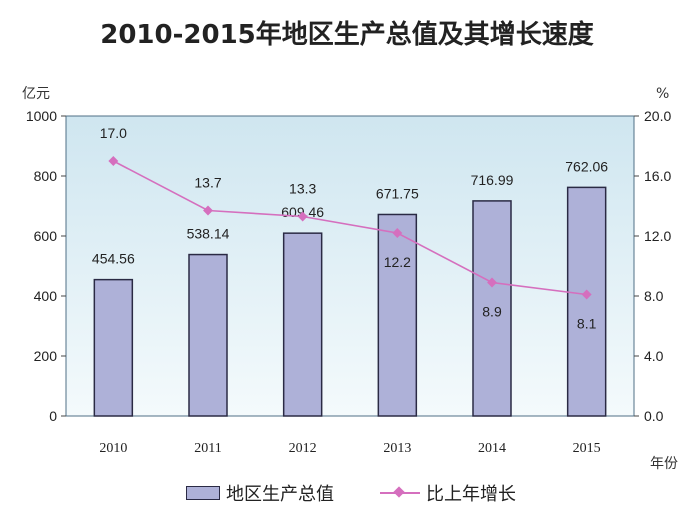  What do you see at coordinates (587, 324) in the screenshot?
I see `growth-value-label: 8.1` at bounding box center [587, 324].